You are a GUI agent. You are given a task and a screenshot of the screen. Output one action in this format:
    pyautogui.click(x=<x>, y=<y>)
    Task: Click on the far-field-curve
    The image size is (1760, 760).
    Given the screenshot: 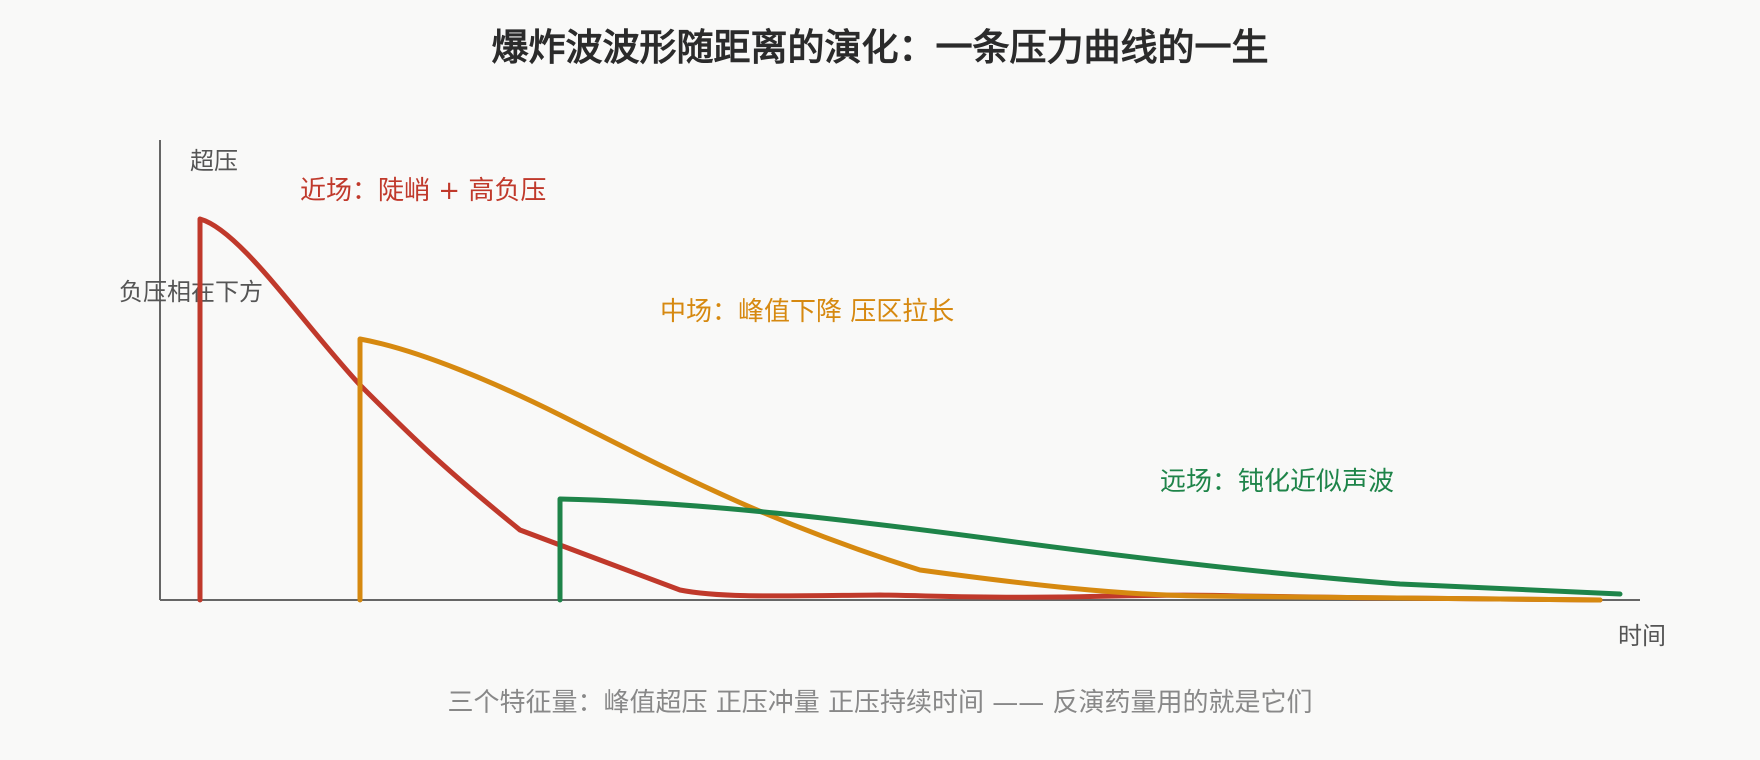 What is the action you would take?
    pyautogui.click(x=1090, y=549)
    